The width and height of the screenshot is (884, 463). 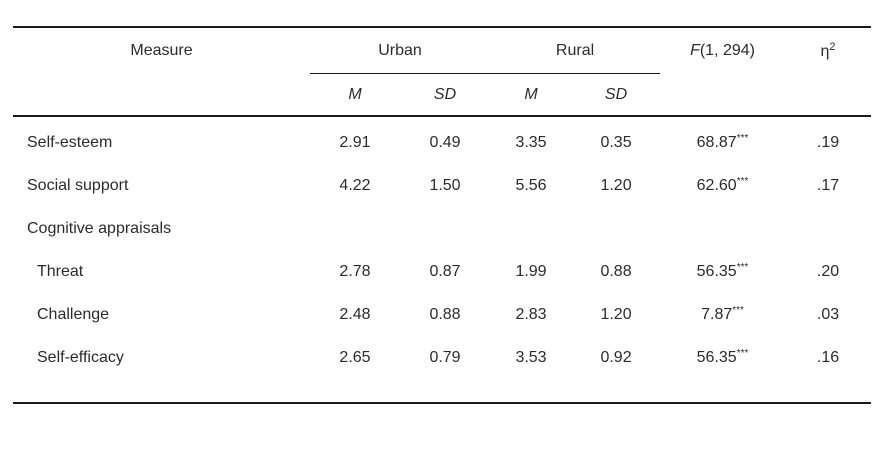 What do you see at coordinates (161, 50) in the screenshot?
I see `column-header-measure: Measure` at bounding box center [161, 50].